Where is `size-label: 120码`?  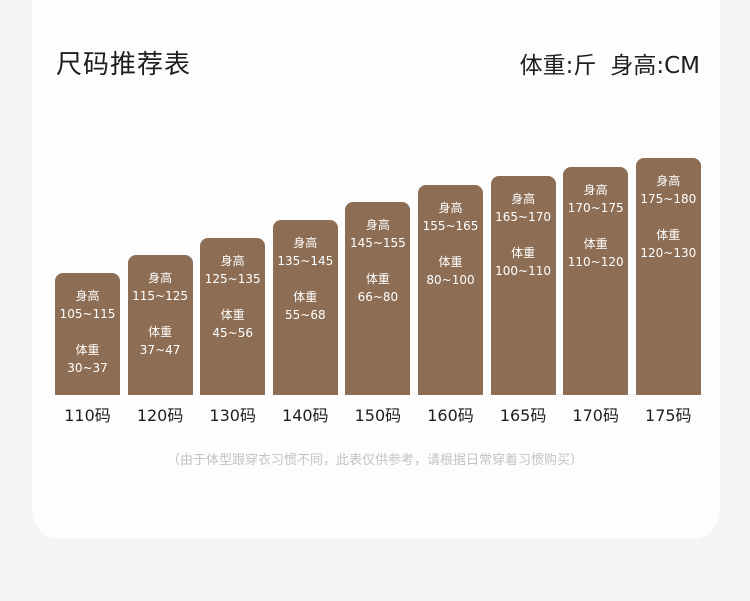 size-label: 120码 is located at coordinates (160, 415).